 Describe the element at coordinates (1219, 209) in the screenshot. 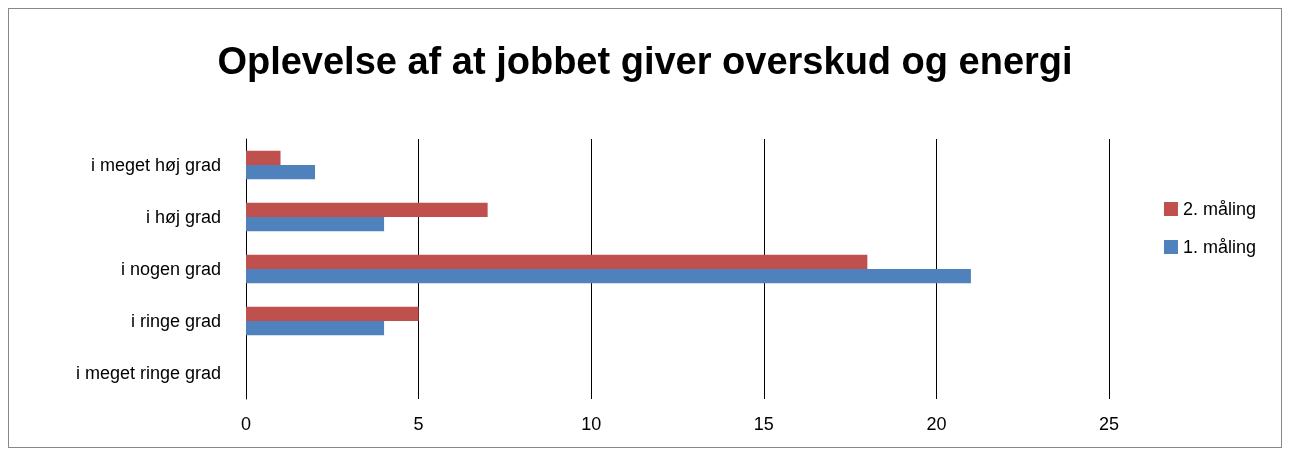

I see `legend-label: 2. måling` at that location.